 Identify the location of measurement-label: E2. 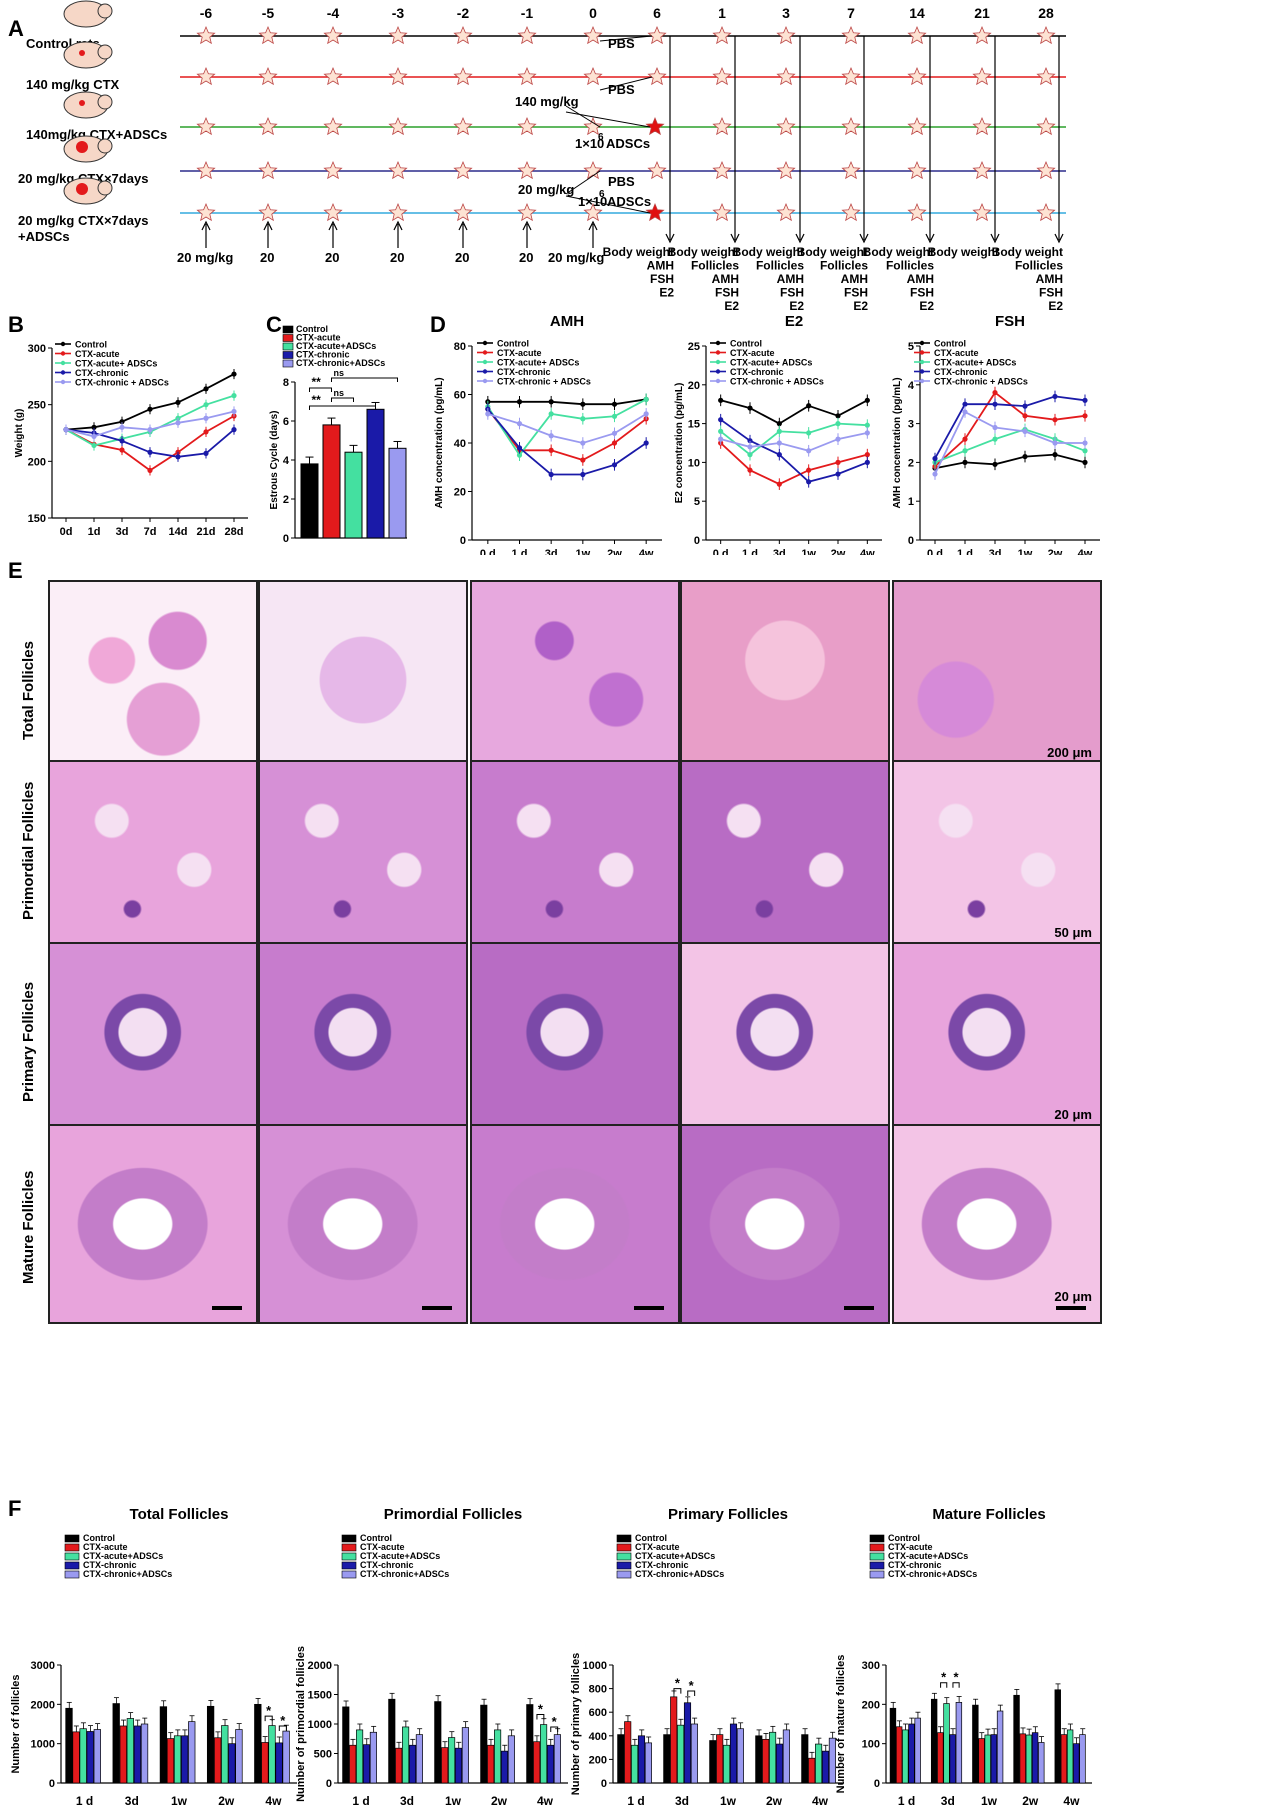
(731, 304).